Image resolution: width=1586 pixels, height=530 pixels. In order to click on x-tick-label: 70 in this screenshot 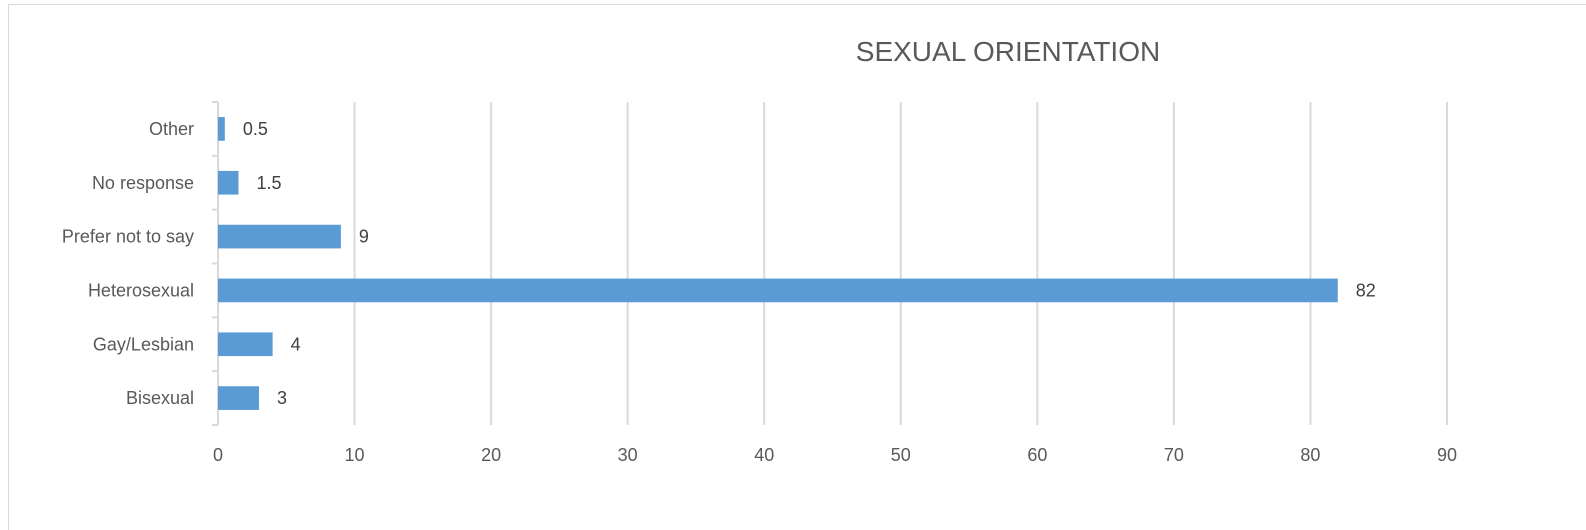, I will do `click(1174, 455)`.